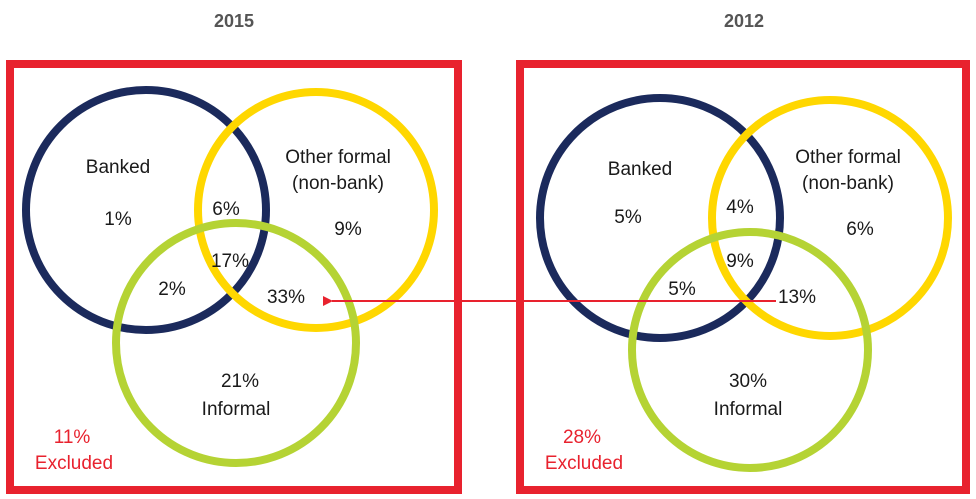 This screenshot has height=499, width=976. I want to click on region-value: 33%, so click(286, 297).